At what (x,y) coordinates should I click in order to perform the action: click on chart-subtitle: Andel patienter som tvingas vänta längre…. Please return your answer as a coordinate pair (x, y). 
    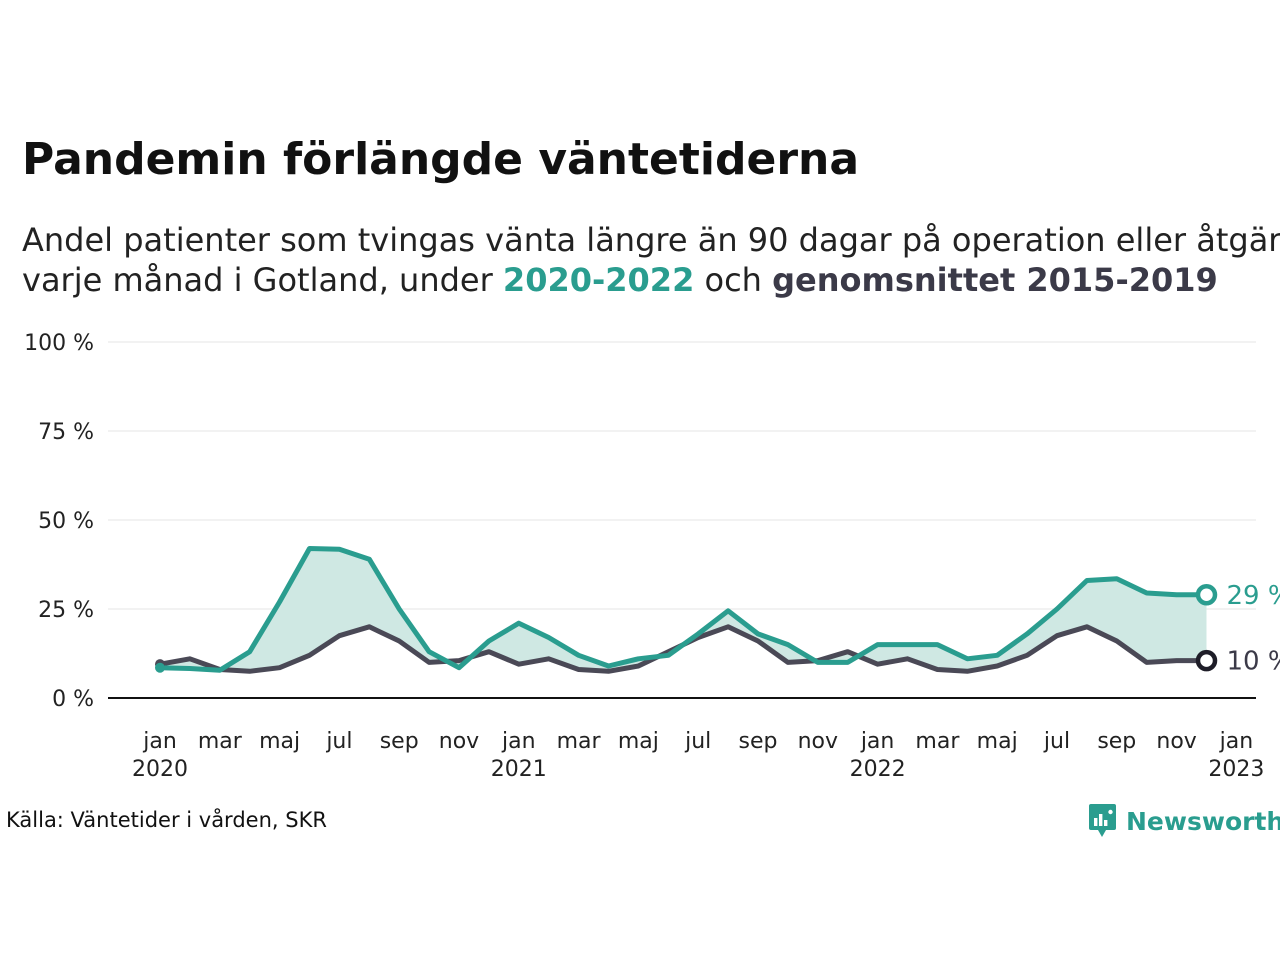
    Looking at the image, I should click on (651, 260).